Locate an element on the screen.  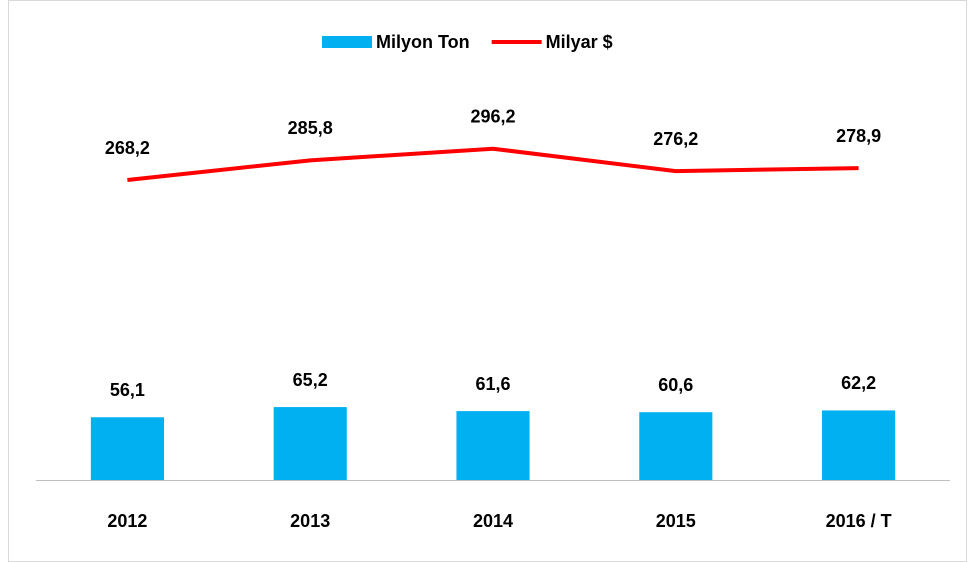
legend-label: Milyar $ is located at coordinates (579, 42).